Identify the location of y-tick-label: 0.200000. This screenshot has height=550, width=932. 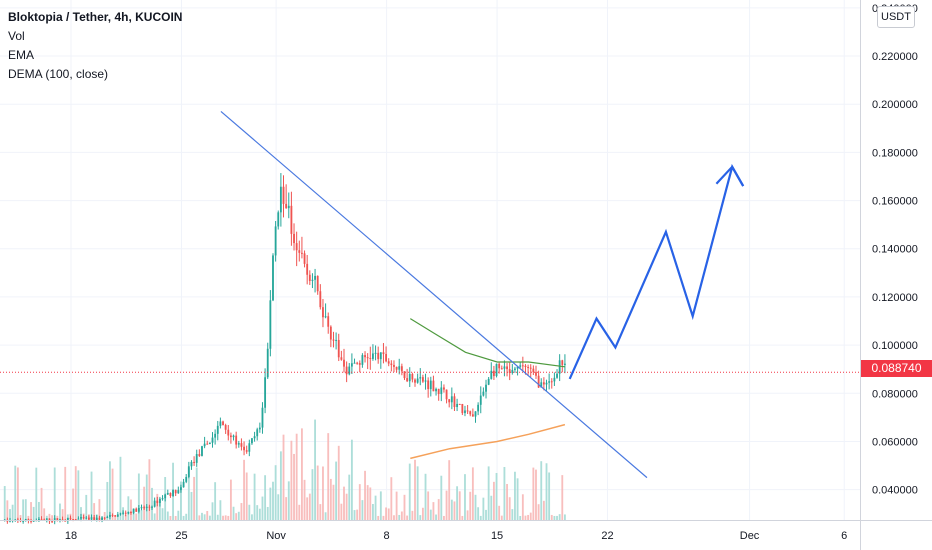
(895, 105).